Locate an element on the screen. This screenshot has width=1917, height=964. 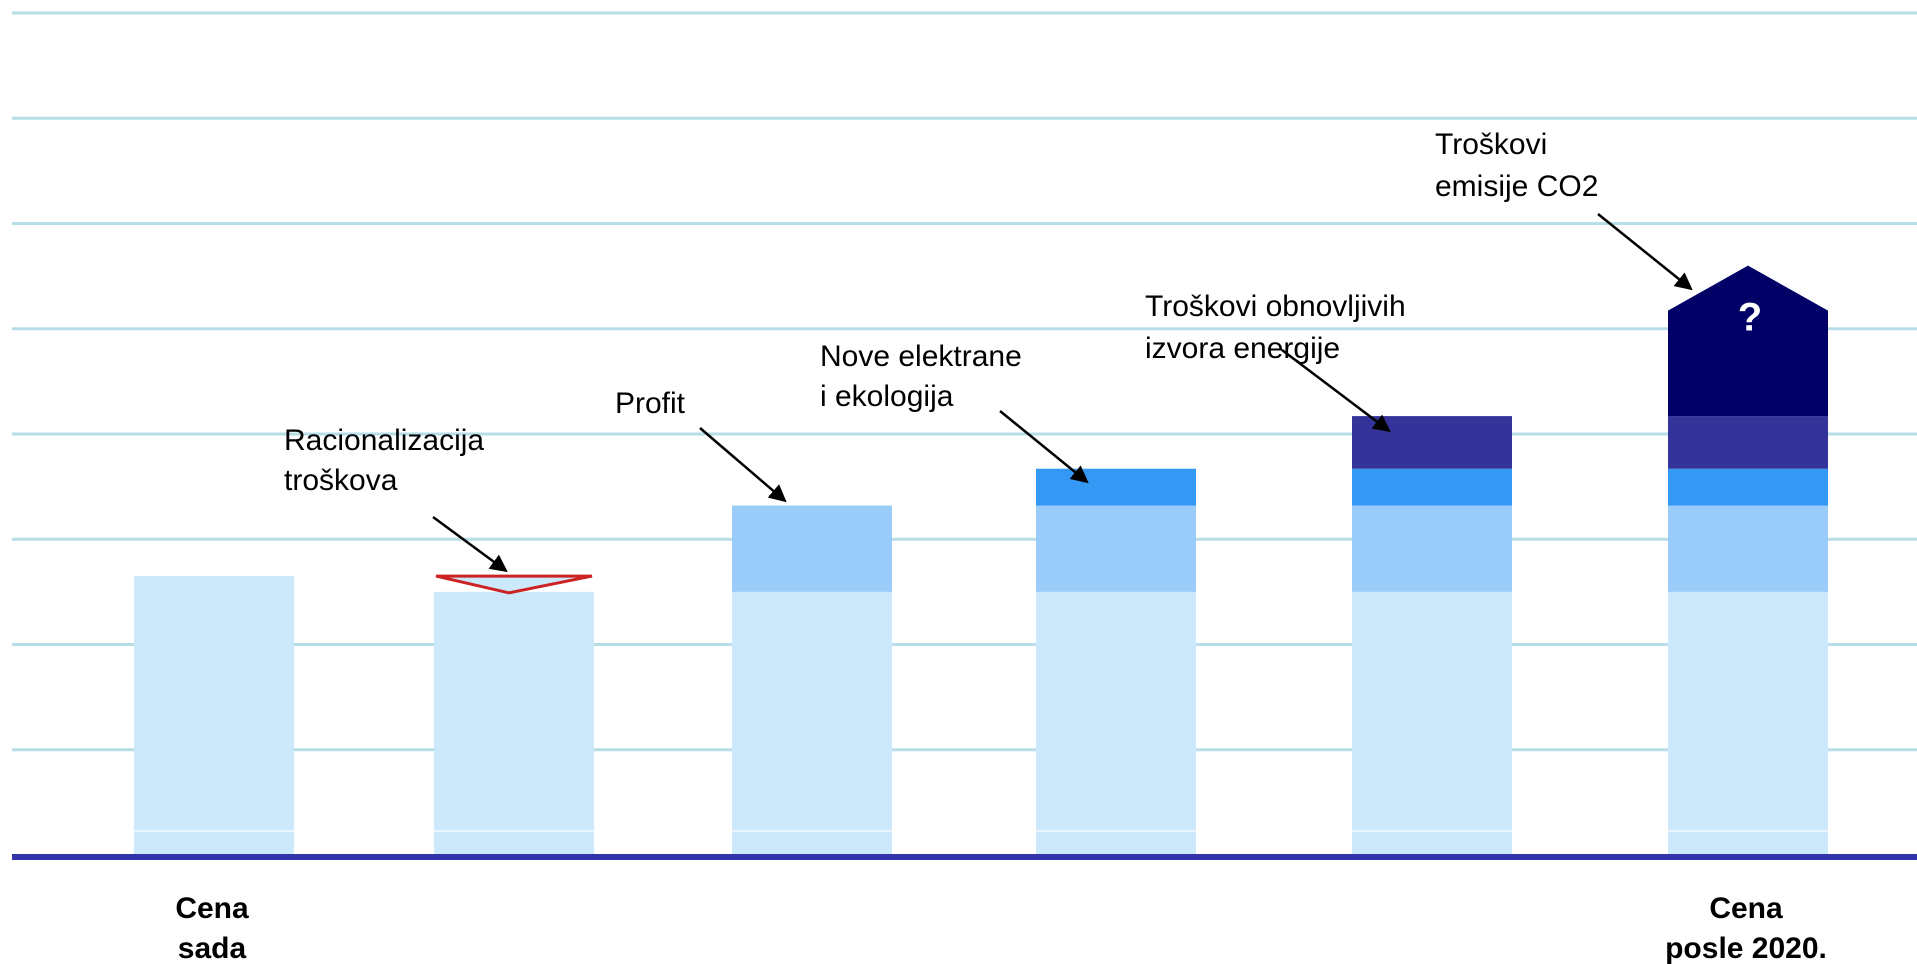
annotation-3-line-1: Nove elektrane is located at coordinates (921, 356).